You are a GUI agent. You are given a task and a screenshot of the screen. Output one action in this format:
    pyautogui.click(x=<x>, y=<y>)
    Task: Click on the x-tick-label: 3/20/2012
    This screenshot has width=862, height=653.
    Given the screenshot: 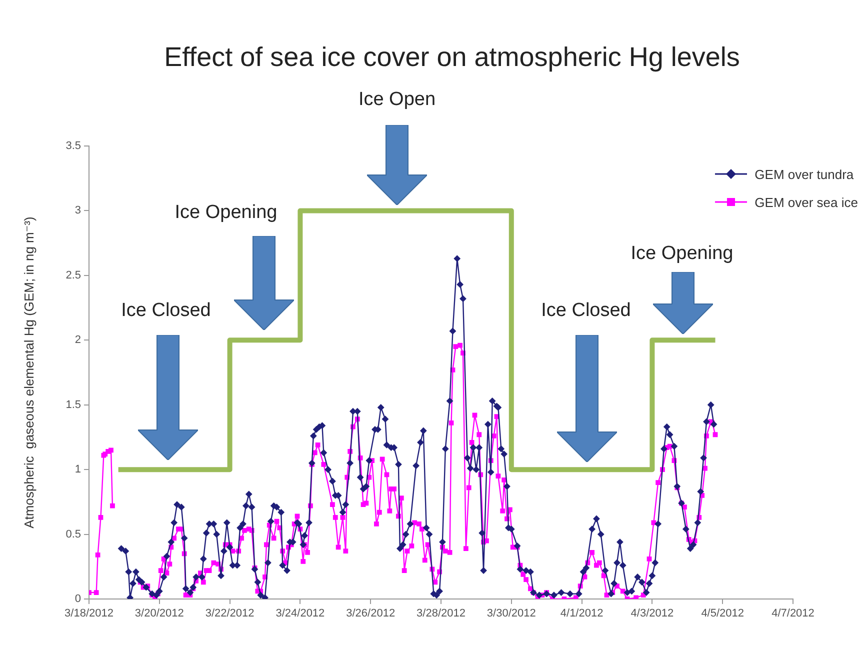 What is the action you would take?
    pyautogui.click(x=159, y=614)
    